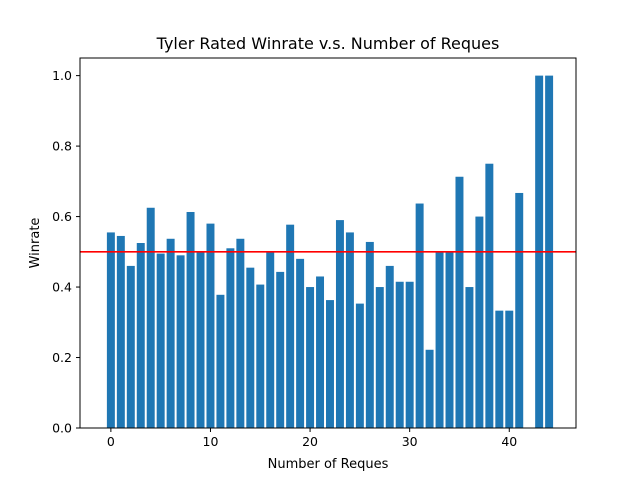 Image resolution: width=640 pixels, height=480 pixels. What do you see at coordinates (62, 287) in the screenshot?
I see `y-tick-label-0.4: 0.4` at bounding box center [62, 287].